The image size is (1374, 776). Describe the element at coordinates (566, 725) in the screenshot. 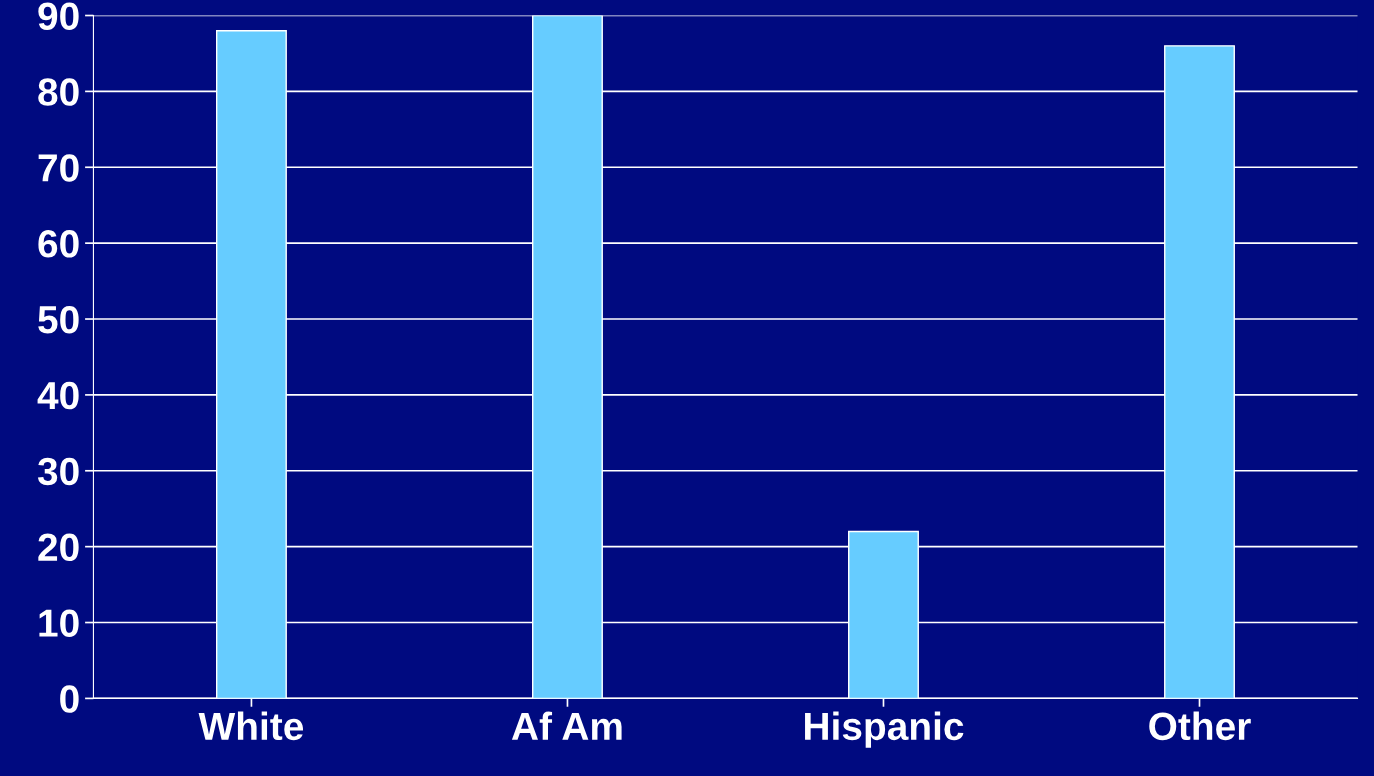

I see `x-tick-label: Af Am` at that location.